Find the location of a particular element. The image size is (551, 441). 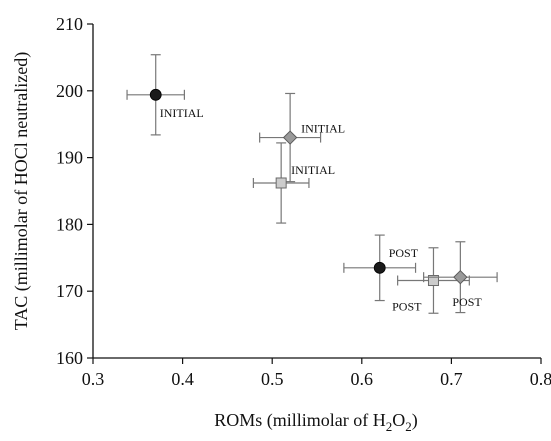

y-tick-label: 160 is located at coordinates (69, 358).